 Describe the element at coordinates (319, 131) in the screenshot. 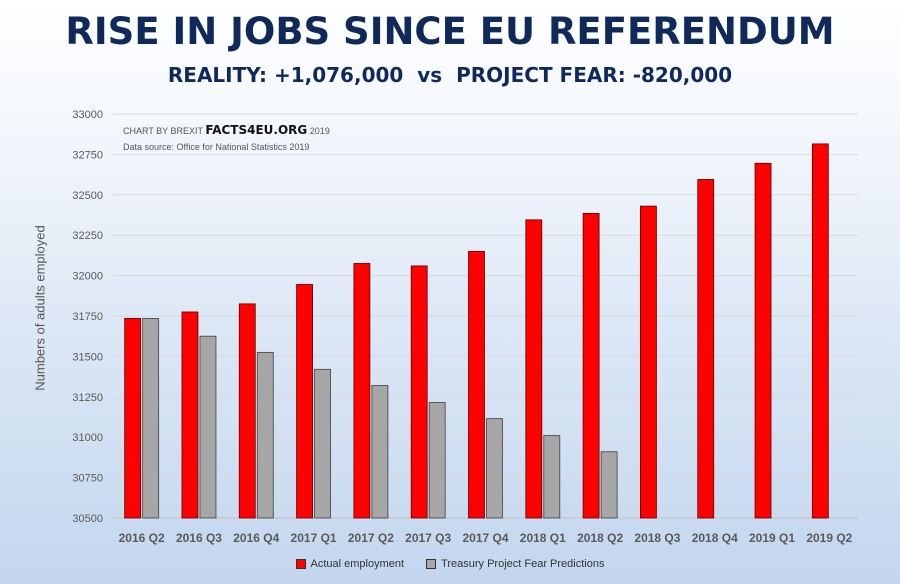

I see `credit-year: 2019` at that location.